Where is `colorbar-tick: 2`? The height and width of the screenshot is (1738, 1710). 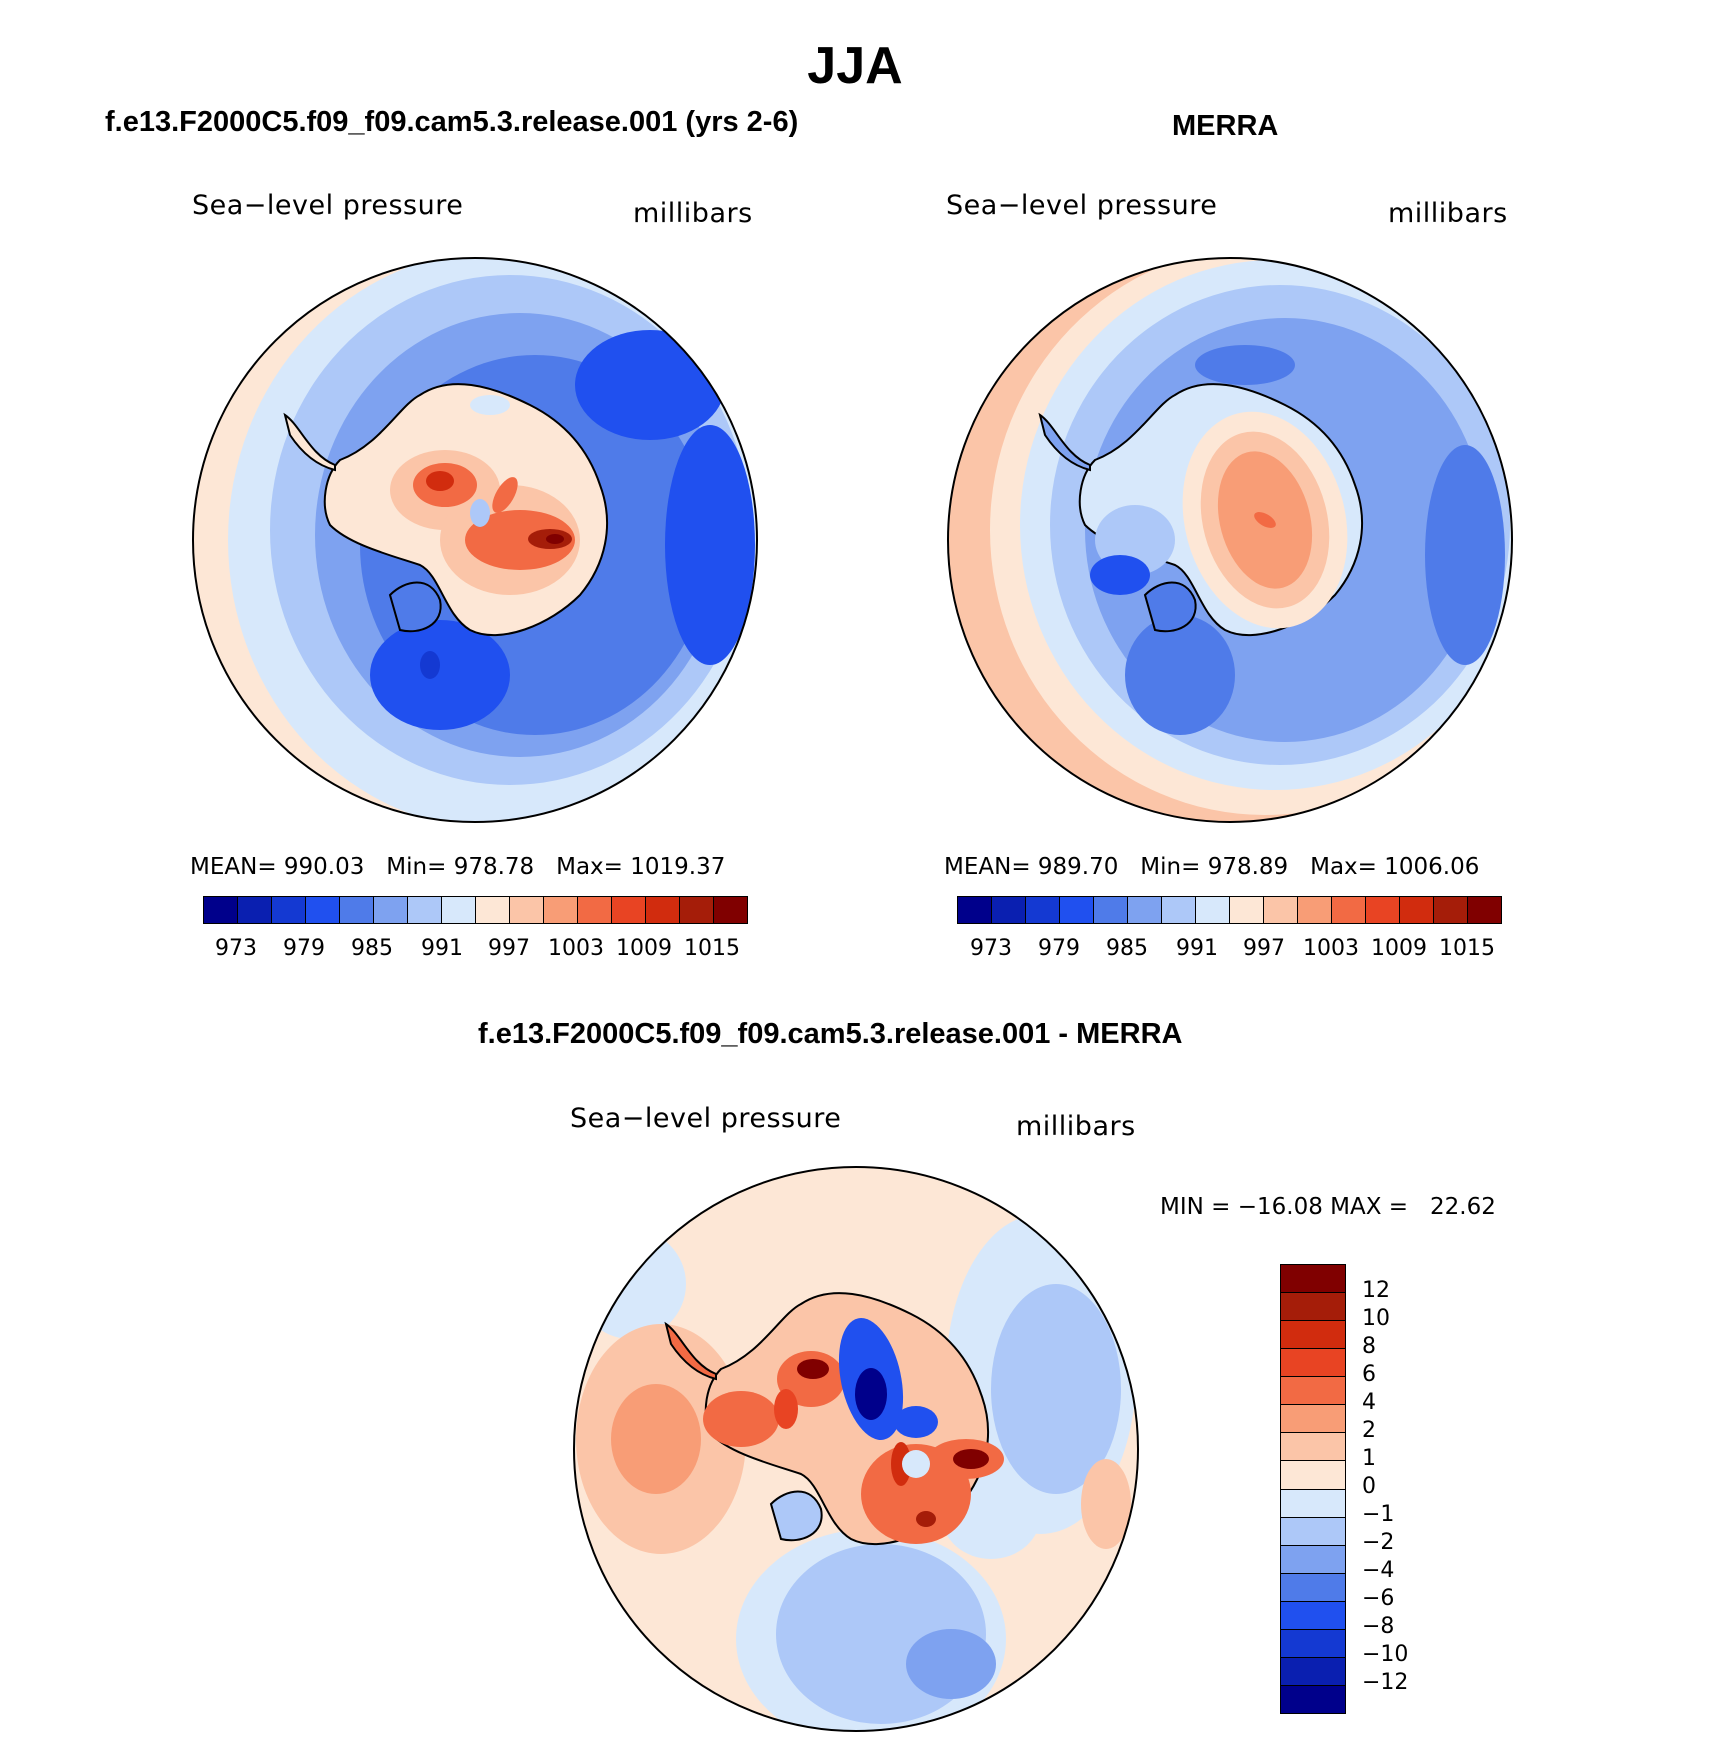
colorbar-tick: 2 is located at coordinates (1369, 1430).